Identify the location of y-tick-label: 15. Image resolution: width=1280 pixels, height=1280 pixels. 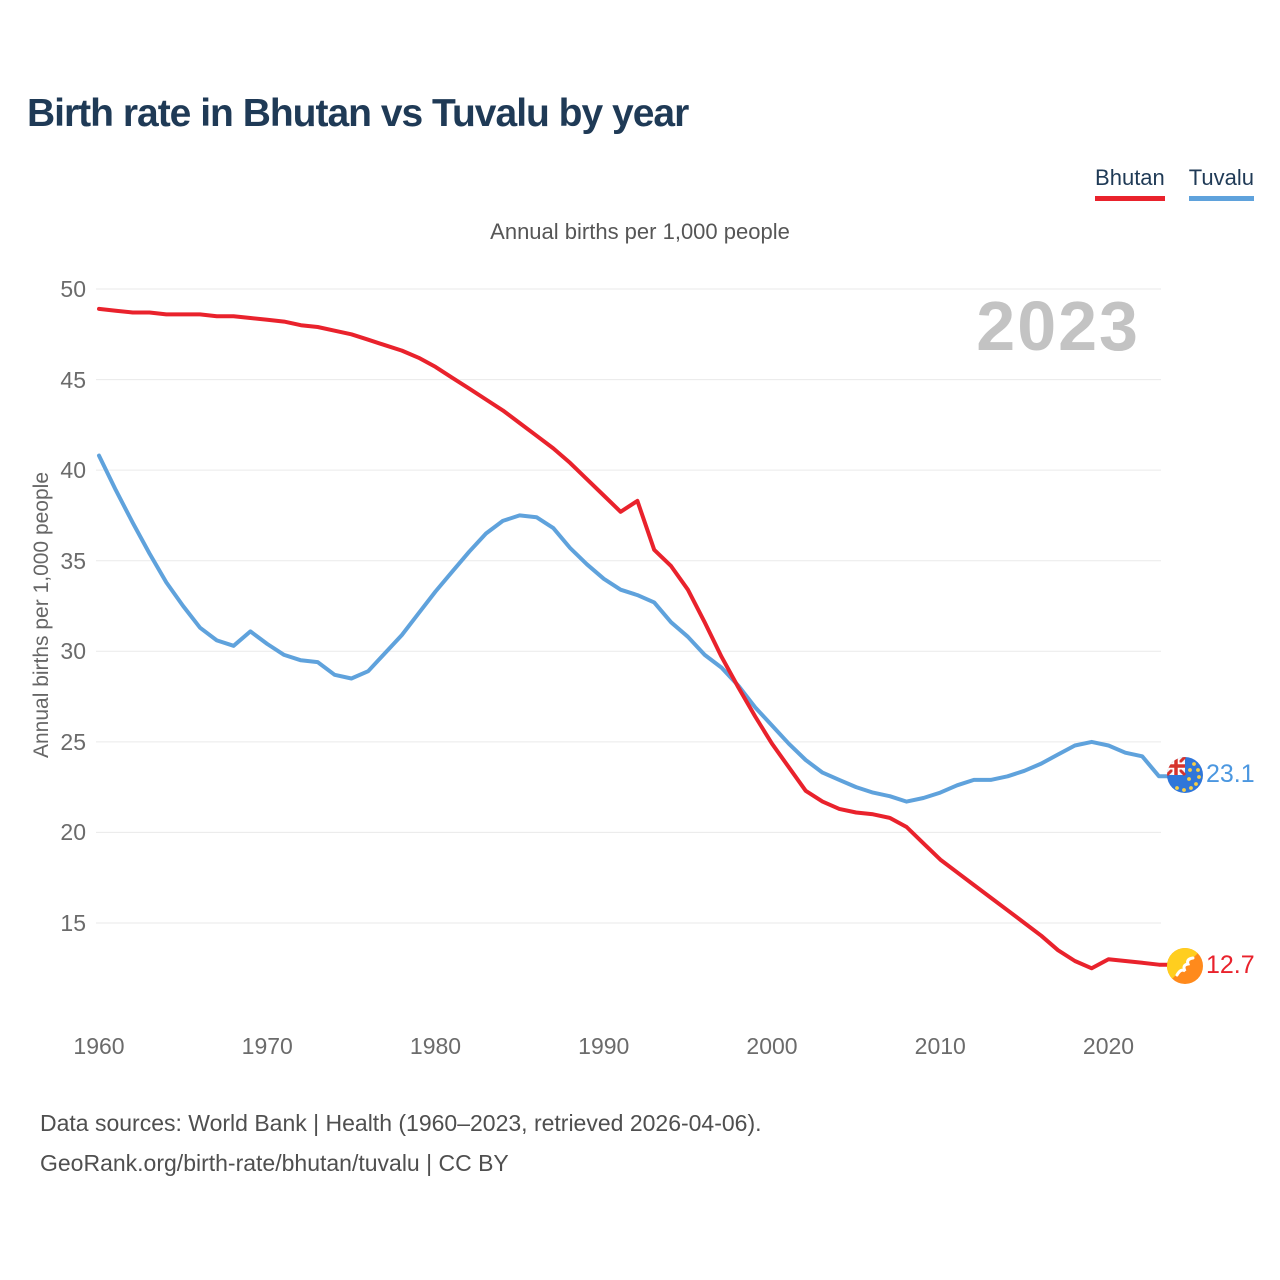
(73, 922).